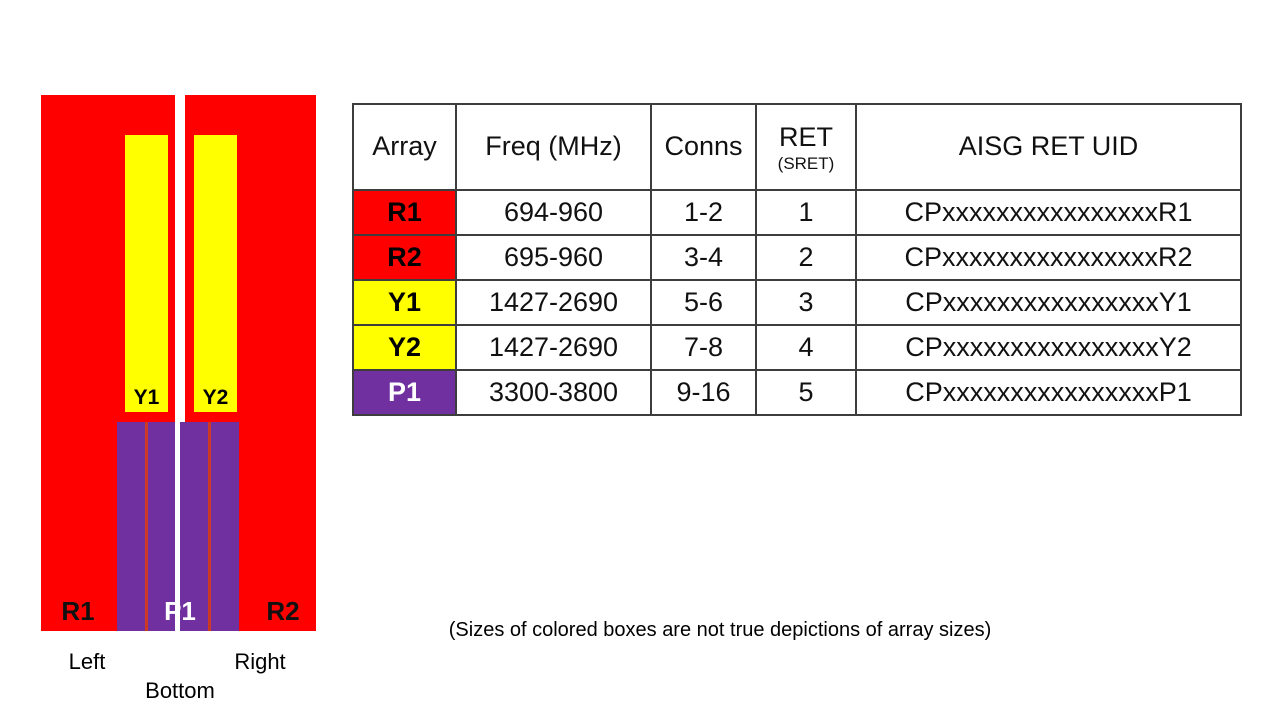 The image size is (1280, 720). What do you see at coordinates (1048, 302) in the screenshot?
I see `cell-uid: CPxxxxxxxxxxxxxxxxY1` at bounding box center [1048, 302].